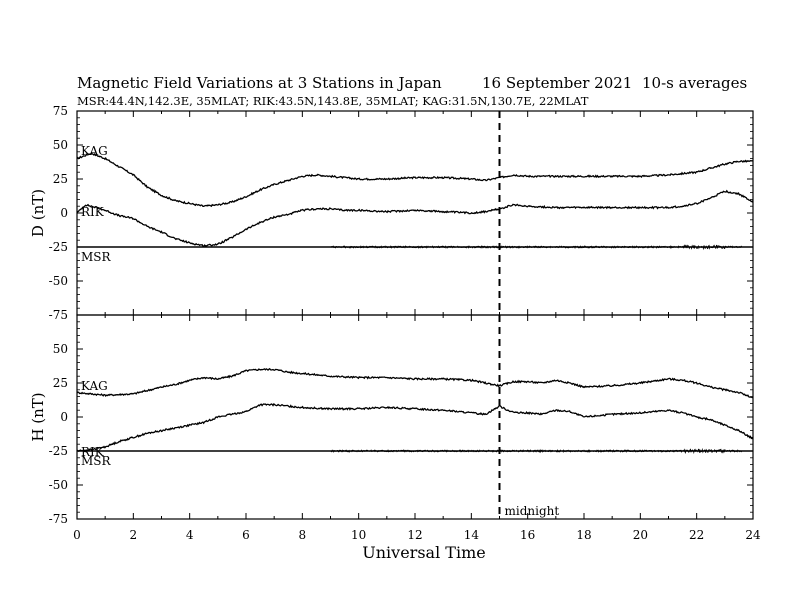  Describe the element at coordinates (77, 535) in the screenshot. I see `x-tick-label: 0` at that location.